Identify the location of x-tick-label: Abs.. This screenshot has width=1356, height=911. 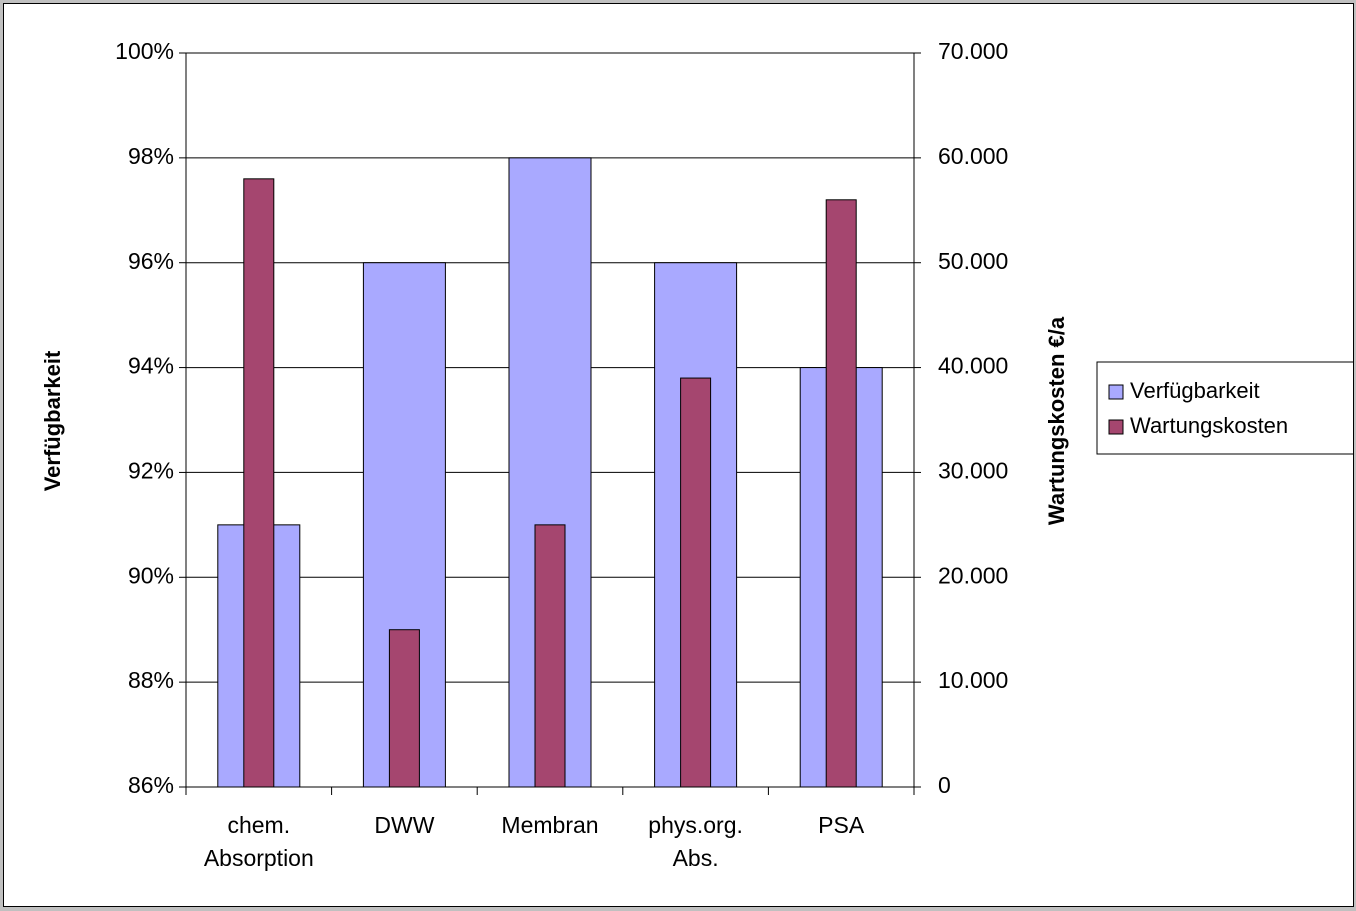
(696, 858).